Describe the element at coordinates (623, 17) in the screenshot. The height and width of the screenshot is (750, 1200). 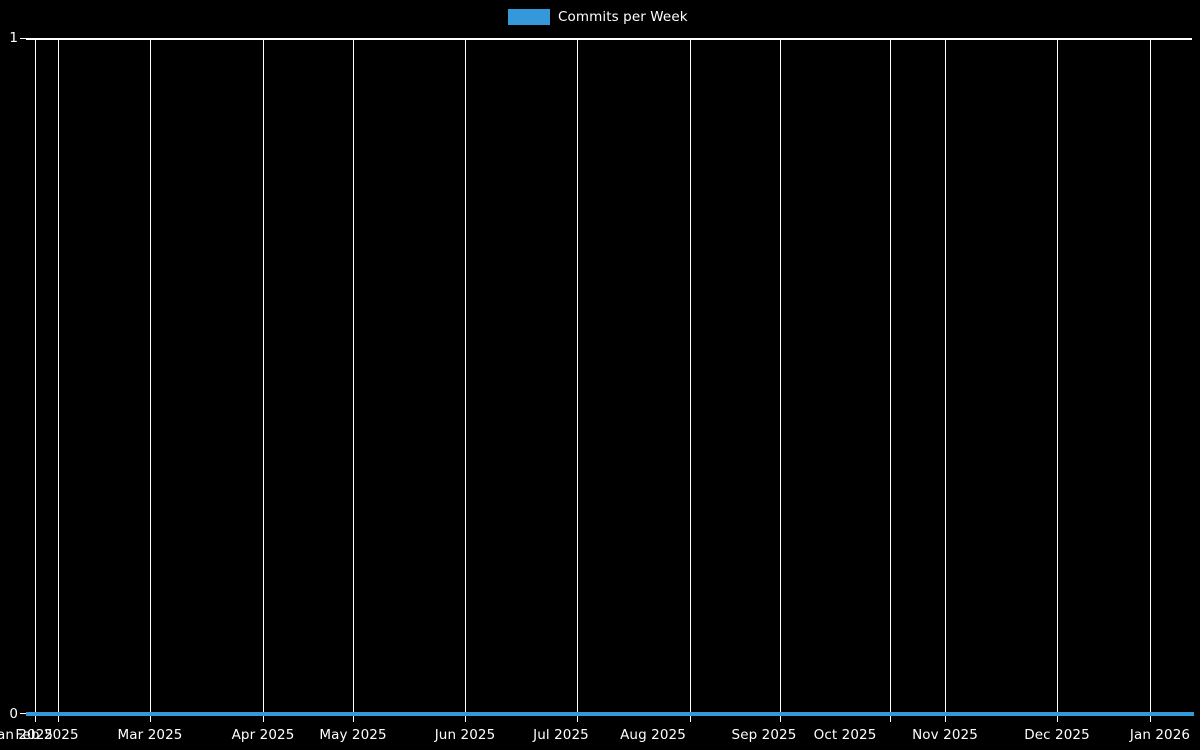
I see `legend-label-commits: Commits per Week` at that location.